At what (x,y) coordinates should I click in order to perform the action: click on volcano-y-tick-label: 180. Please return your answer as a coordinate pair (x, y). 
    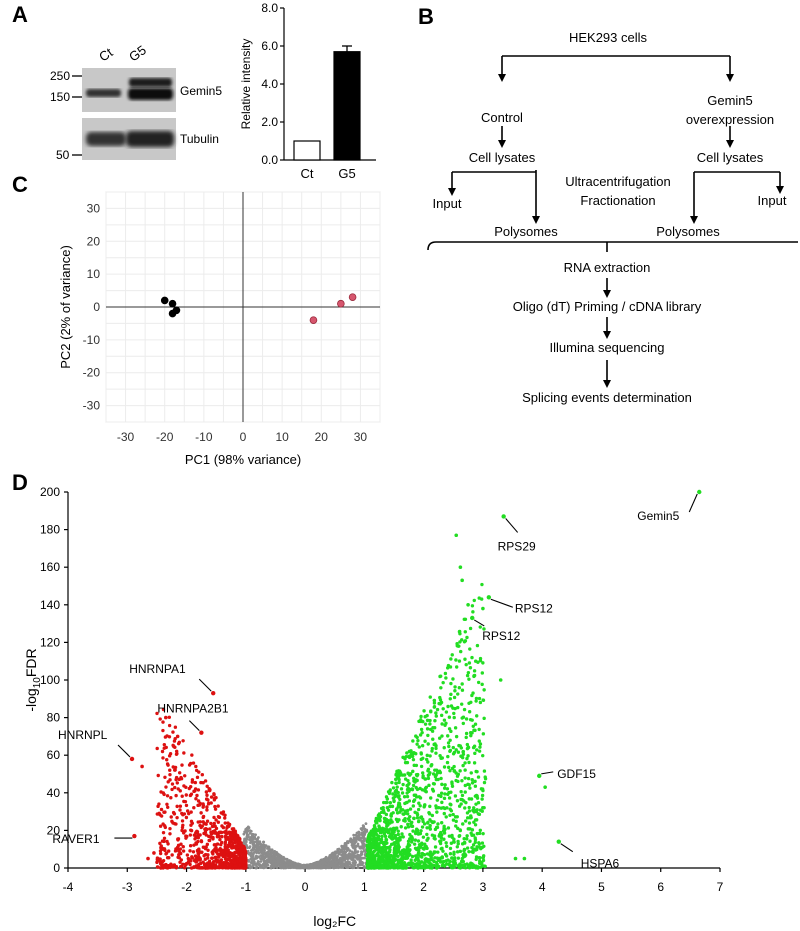
    Looking at the image, I should click on (50, 530).